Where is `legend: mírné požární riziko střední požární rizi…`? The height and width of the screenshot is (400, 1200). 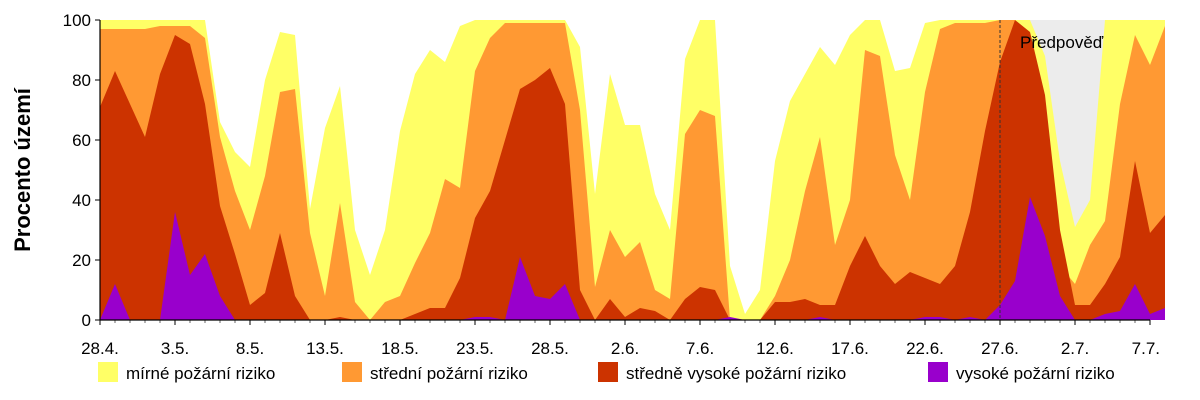
legend: mírné požární riziko střední požární rizi… is located at coordinates (606, 372).